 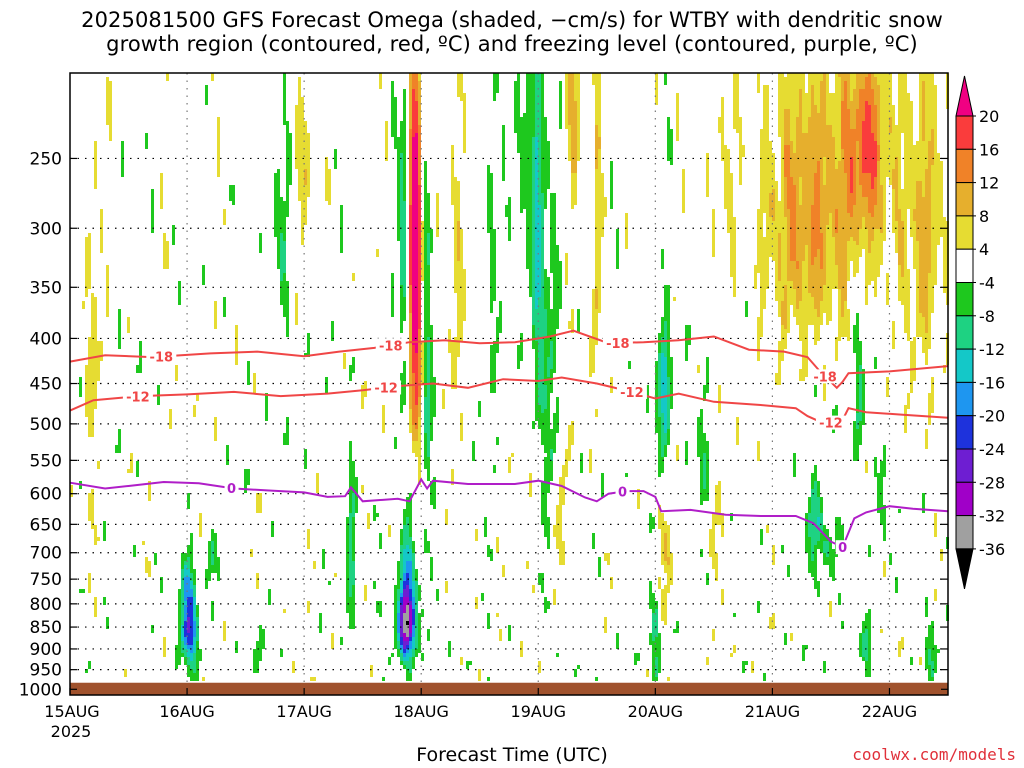 I want to click on source-credit: coolwx.com/models, so click(x=934, y=754).